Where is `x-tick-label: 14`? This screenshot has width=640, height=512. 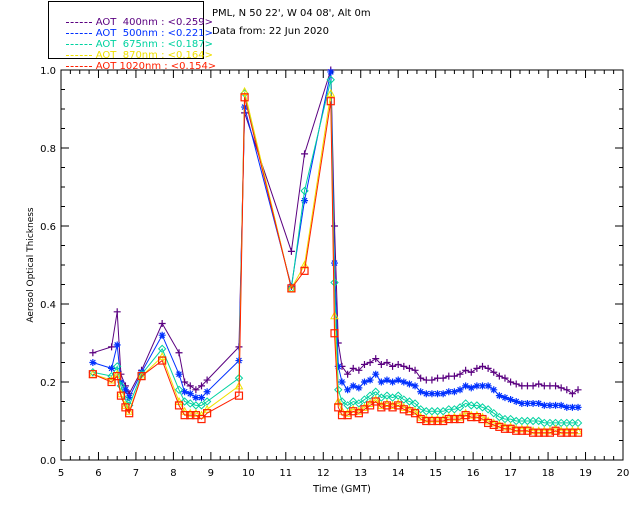 x-tick-label: 14 is located at coordinates (398, 473).